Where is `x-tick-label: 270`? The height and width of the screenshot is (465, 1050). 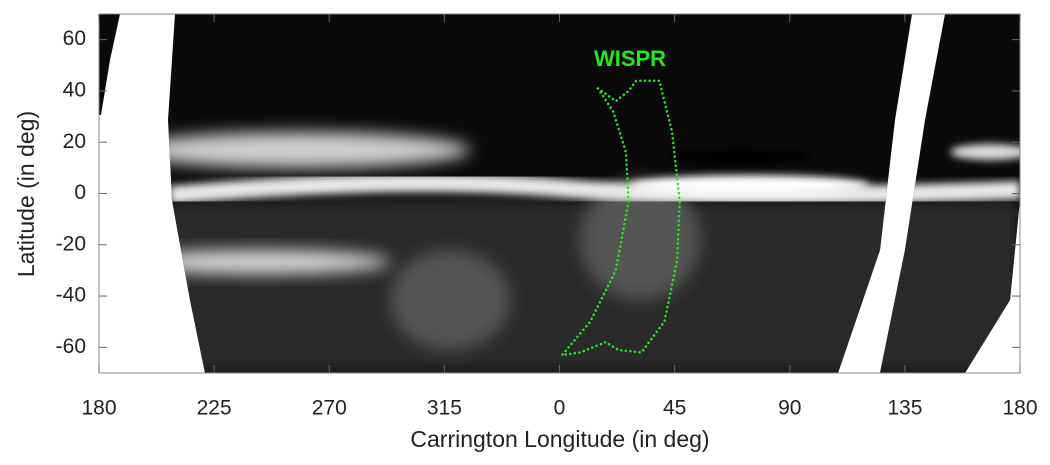
x-tick-label: 270 is located at coordinates (329, 408).